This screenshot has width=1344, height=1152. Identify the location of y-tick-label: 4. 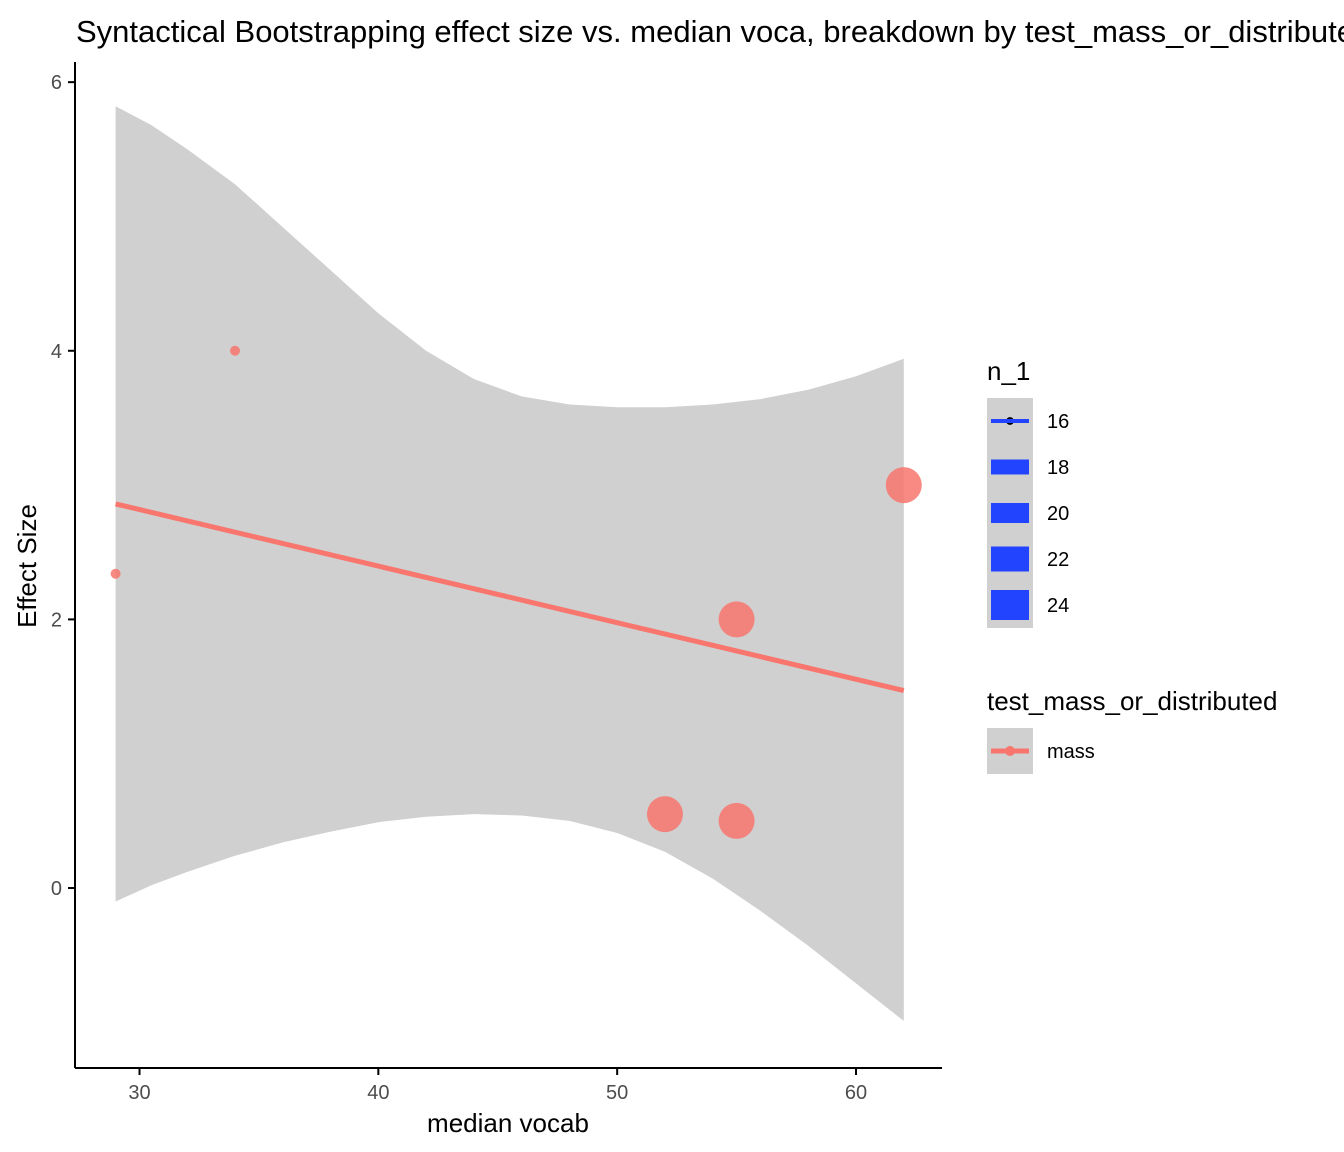
(56, 352).